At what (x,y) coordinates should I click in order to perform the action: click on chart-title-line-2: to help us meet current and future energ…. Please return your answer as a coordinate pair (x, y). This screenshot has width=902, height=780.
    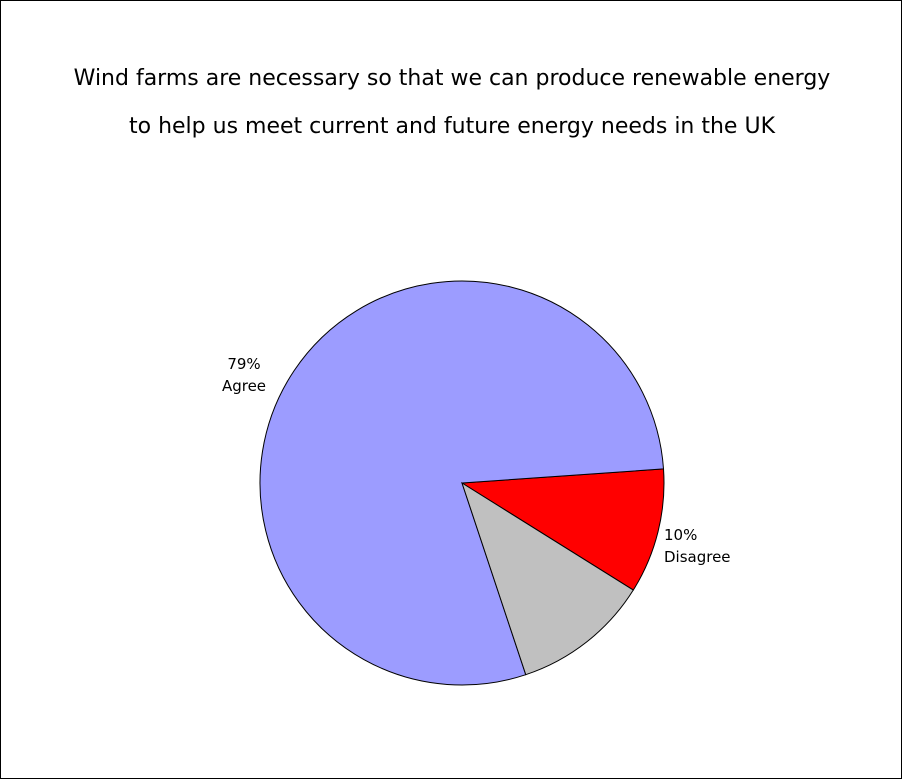
    Looking at the image, I should click on (452, 126).